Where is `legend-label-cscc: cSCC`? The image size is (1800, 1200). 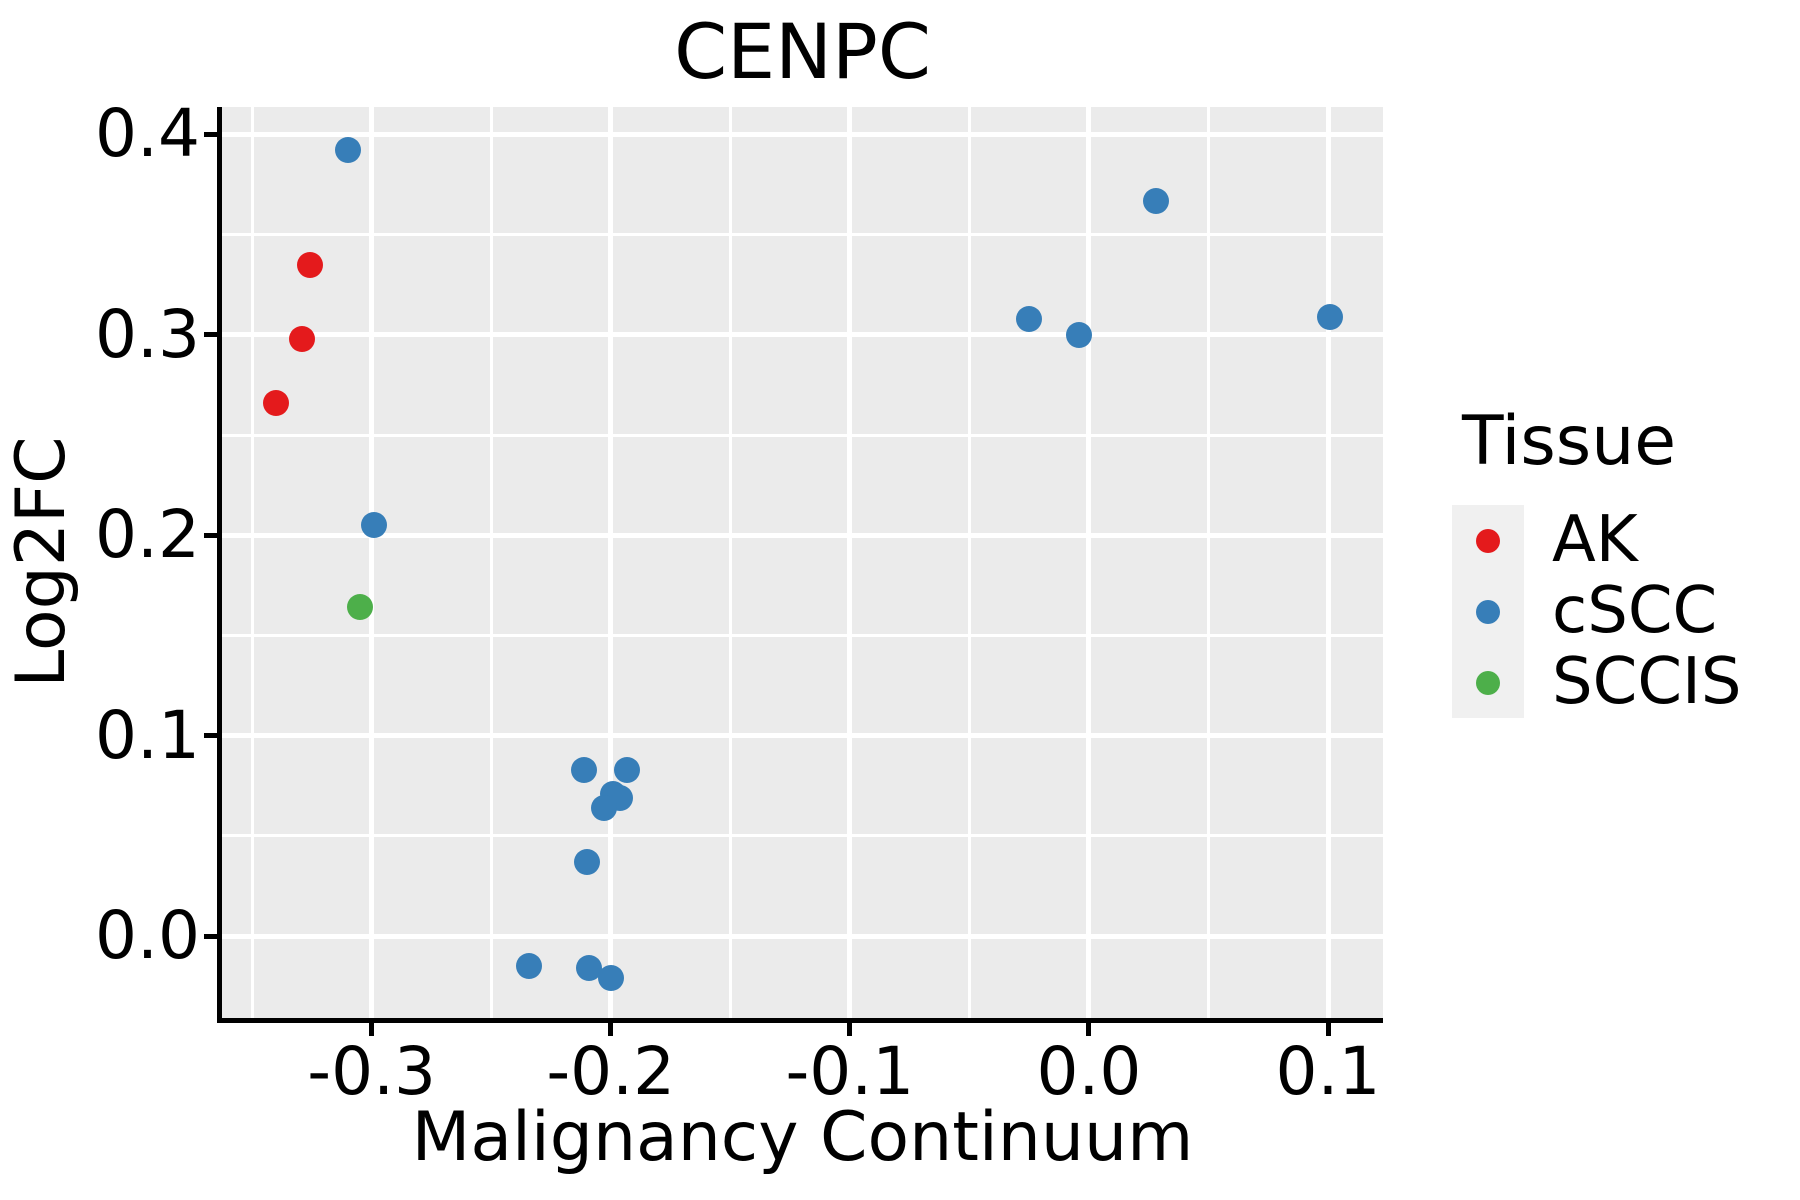 legend-label-cscc: cSCC is located at coordinates (1635, 611).